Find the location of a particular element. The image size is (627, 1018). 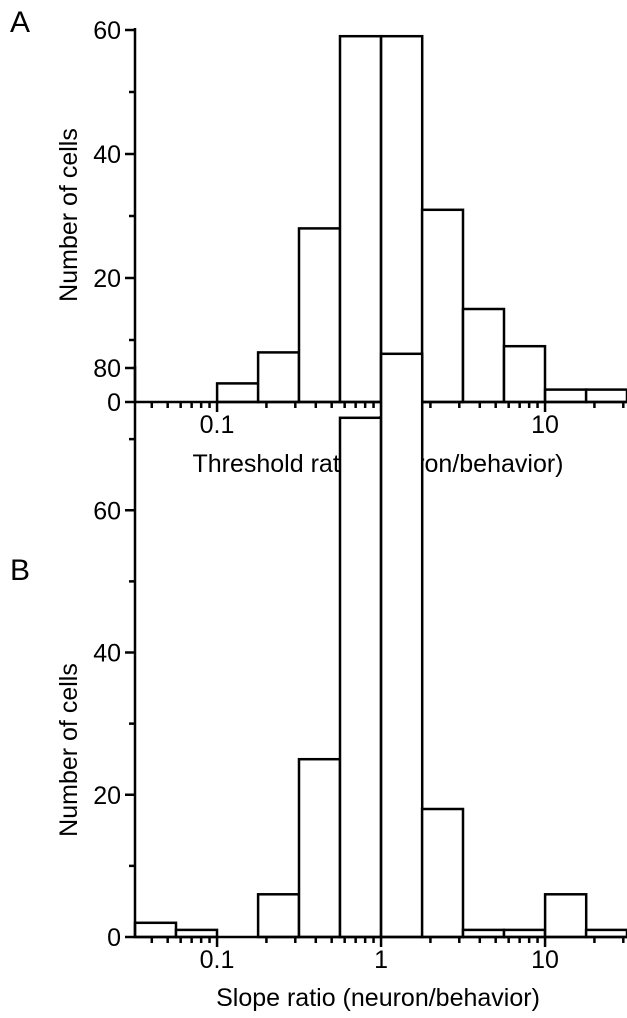

panel-b-letter: B is located at coordinates (20, 570).